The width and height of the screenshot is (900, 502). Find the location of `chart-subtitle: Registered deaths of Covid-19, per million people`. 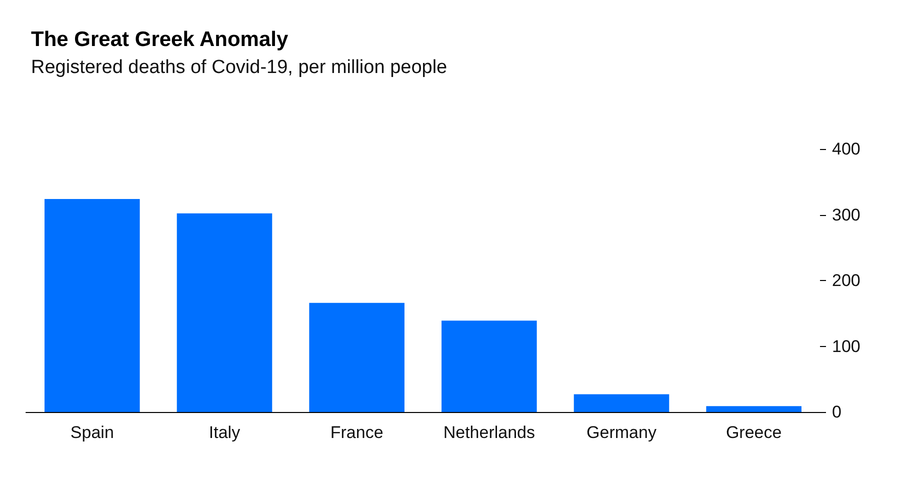

chart-subtitle: Registered deaths of Covid-19, per million people is located at coordinates (239, 67).